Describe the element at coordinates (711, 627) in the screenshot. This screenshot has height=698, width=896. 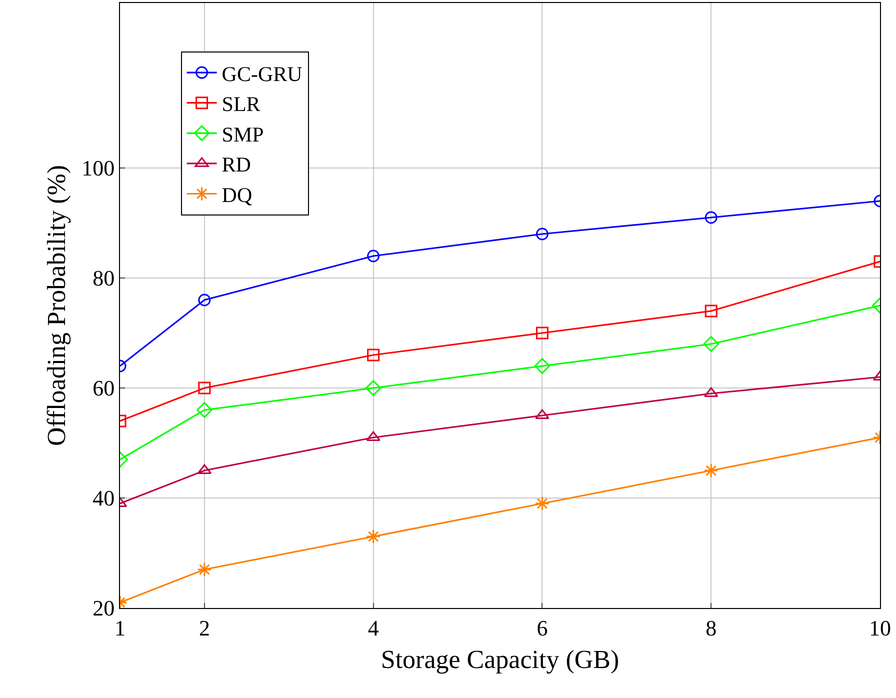
I see `x-tick-label: 8` at that location.